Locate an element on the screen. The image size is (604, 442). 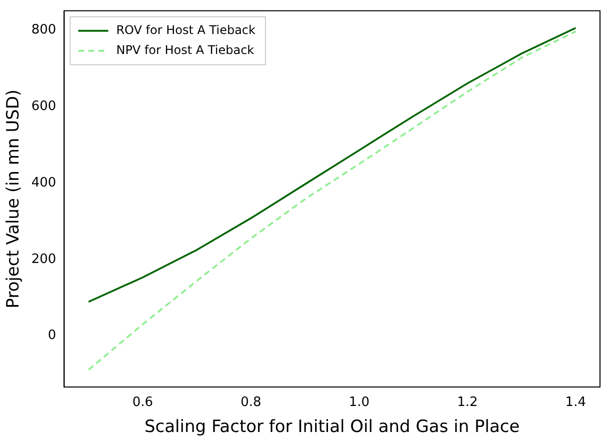
y-axis-title: Project Value (in mn USD) is located at coordinates (14, 198).